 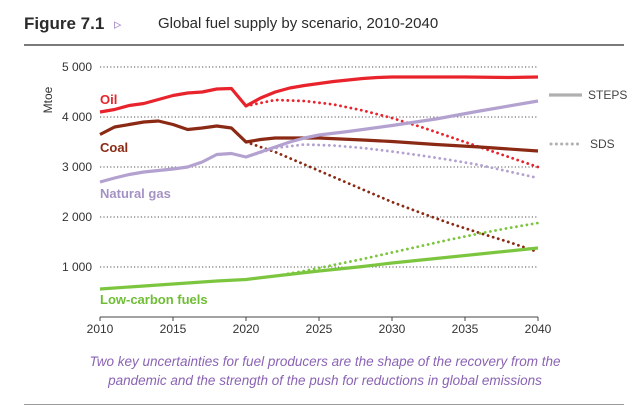 What do you see at coordinates (118, 24) in the screenshot?
I see `arrow-icon: ▹` at bounding box center [118, 24].